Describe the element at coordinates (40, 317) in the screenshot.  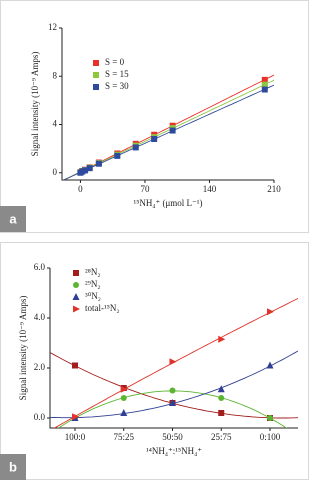
I see `y-tick-label: 4.0` at that location.